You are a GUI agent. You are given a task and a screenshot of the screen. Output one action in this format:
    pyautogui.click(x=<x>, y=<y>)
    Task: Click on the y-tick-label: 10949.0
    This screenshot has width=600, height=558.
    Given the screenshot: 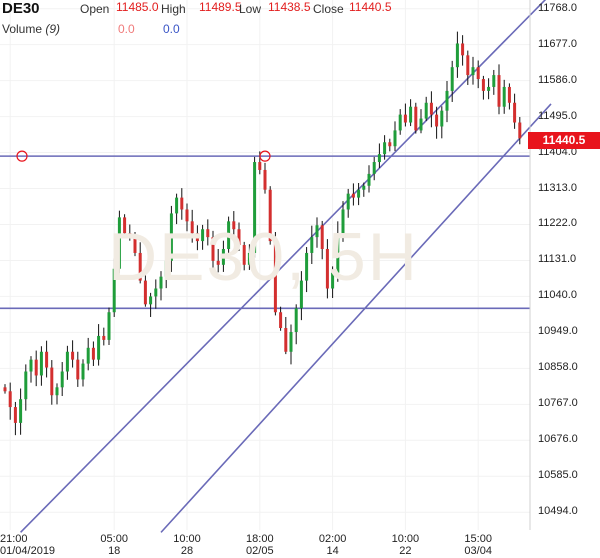 What is the action you would take?
    pyautogui.click(x=558, y=331)
    